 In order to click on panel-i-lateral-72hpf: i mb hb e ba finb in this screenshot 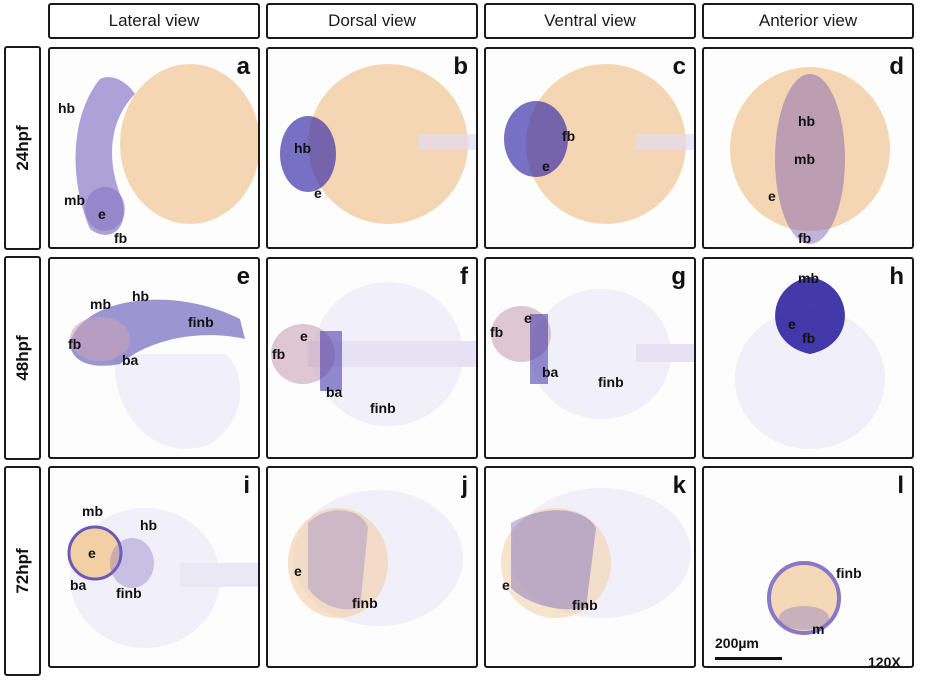, I will do `click(154, 567)`.